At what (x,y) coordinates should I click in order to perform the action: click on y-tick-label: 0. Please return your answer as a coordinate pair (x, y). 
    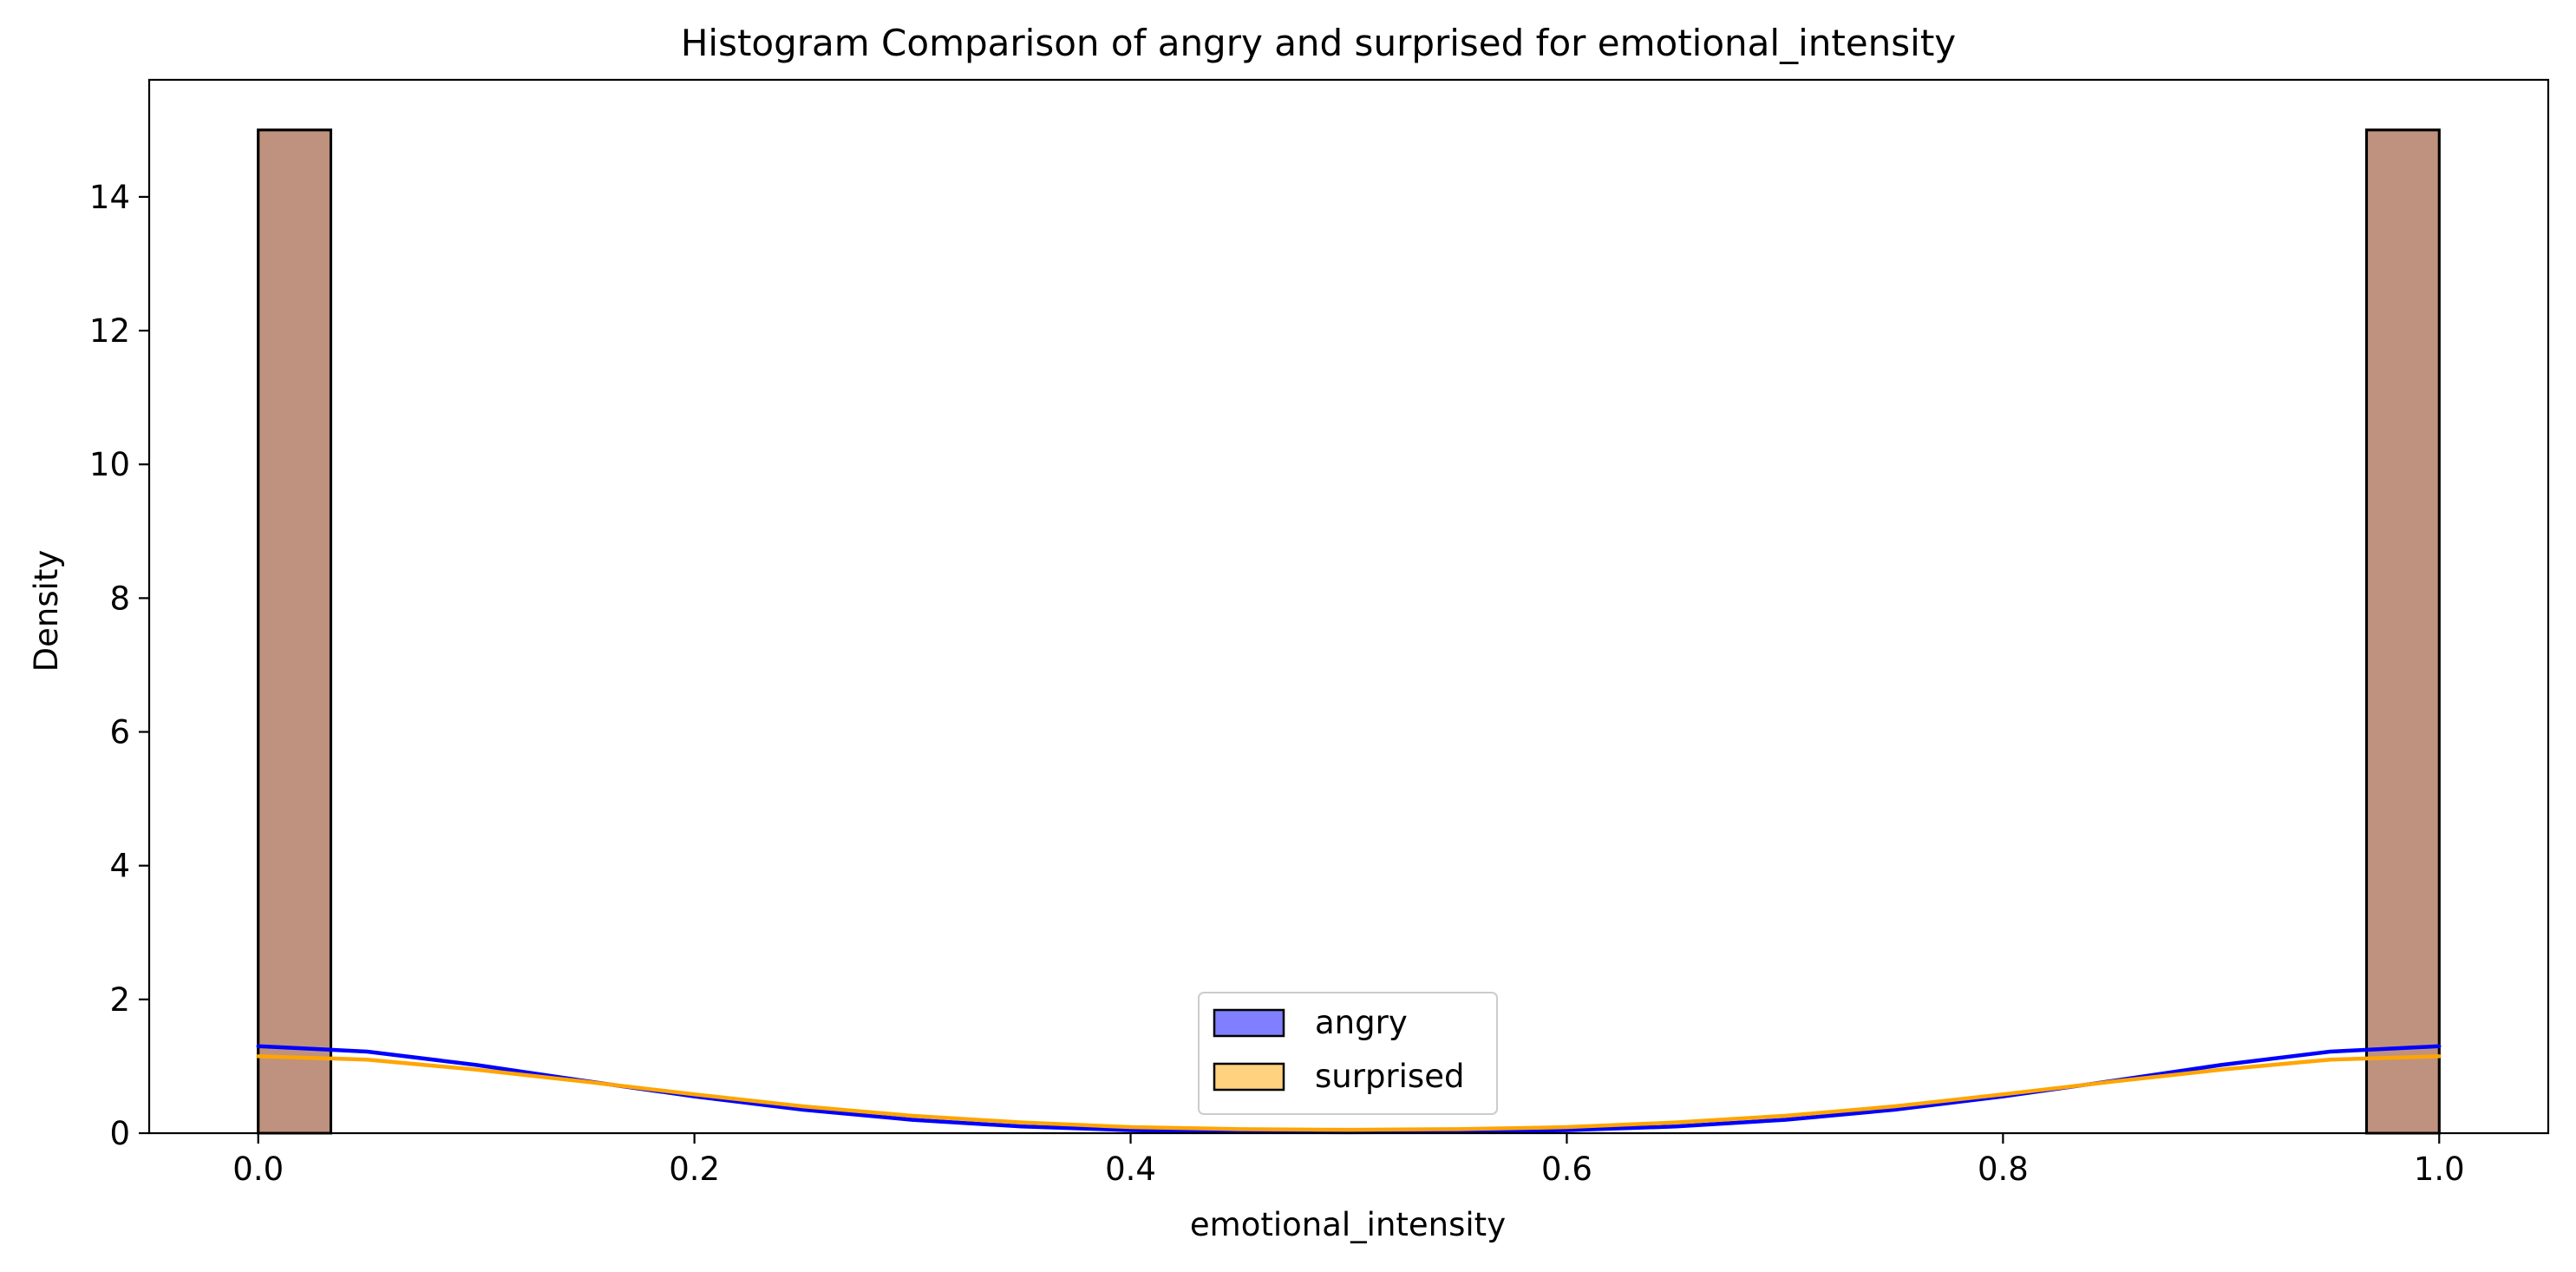
    Looking at the image, I should click on (119, 1133).